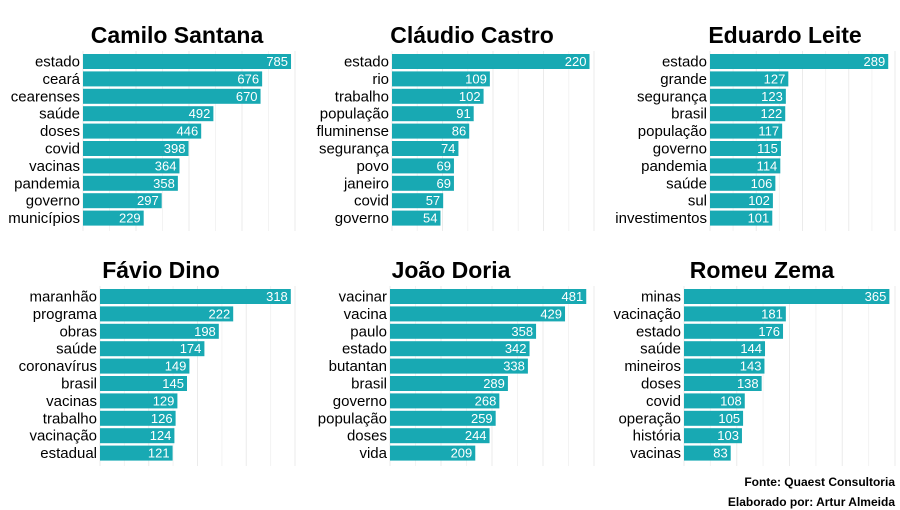 The height and width of the screenshot is (510, 900). I want to click on category-label: trabalho, so click(70, 418).